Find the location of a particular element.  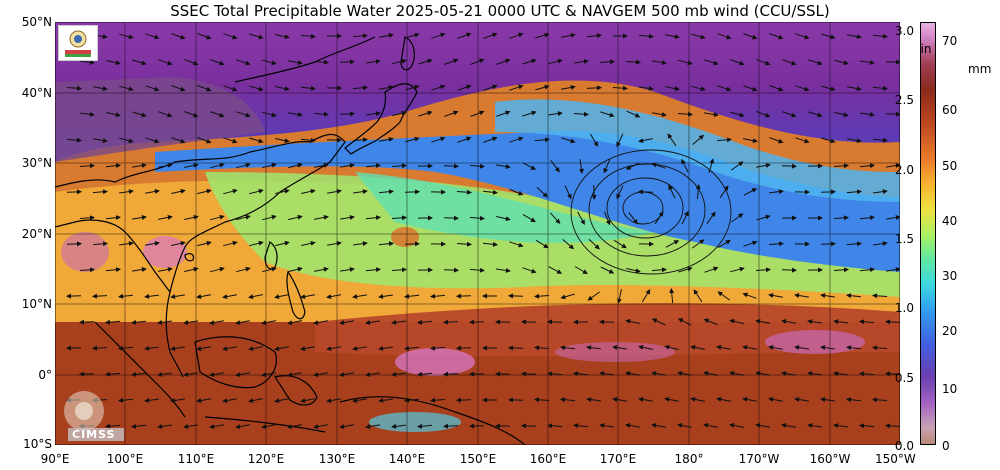

cimss-logo: CIMSS is located at coordinates (94, 414).